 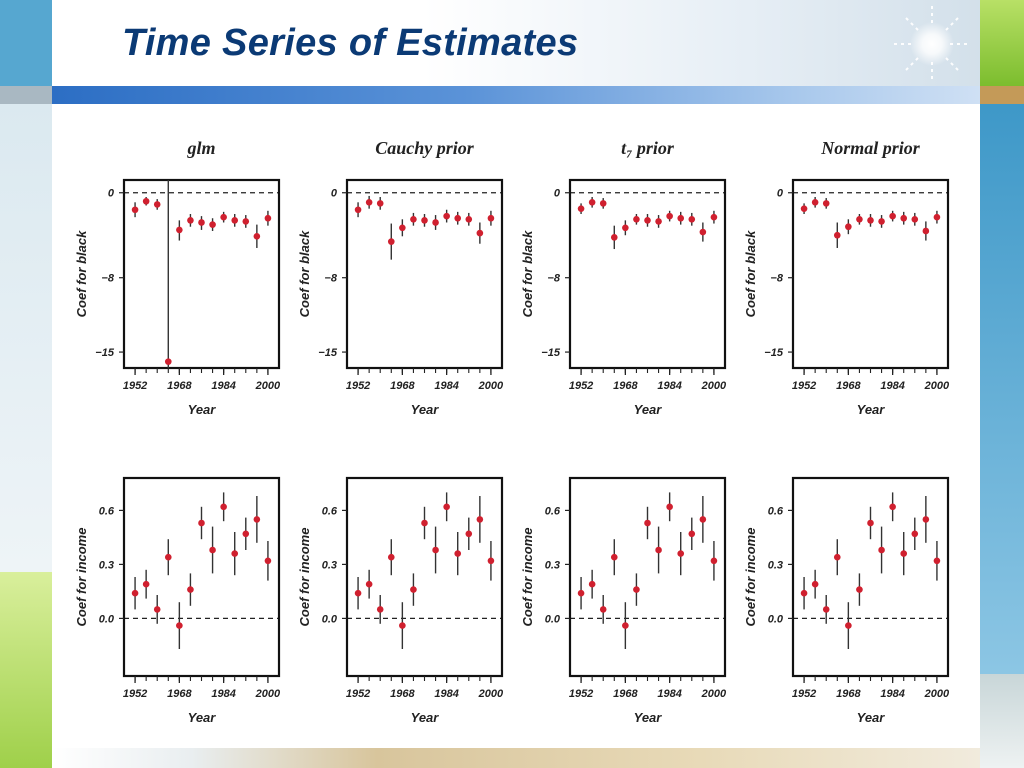 I want to click on x-tick-label: 2000, so click(x=714, y=694).